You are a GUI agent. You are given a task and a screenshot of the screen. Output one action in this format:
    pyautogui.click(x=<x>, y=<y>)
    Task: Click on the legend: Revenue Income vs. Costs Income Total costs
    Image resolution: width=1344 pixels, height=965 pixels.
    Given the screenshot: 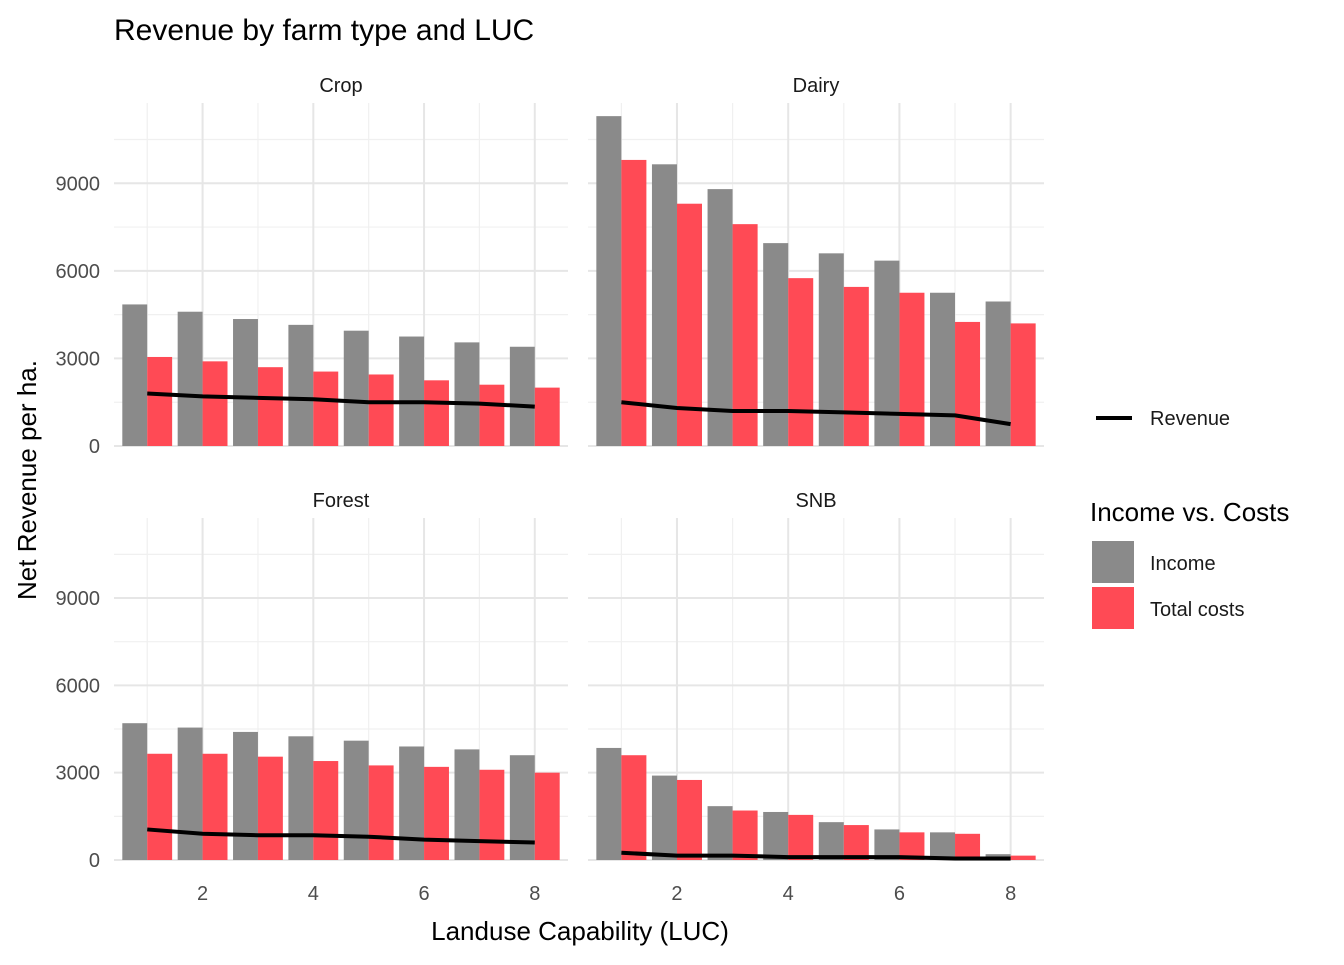 What is the action you would take?
    pyautogui.click(x=1189, y=518)
    